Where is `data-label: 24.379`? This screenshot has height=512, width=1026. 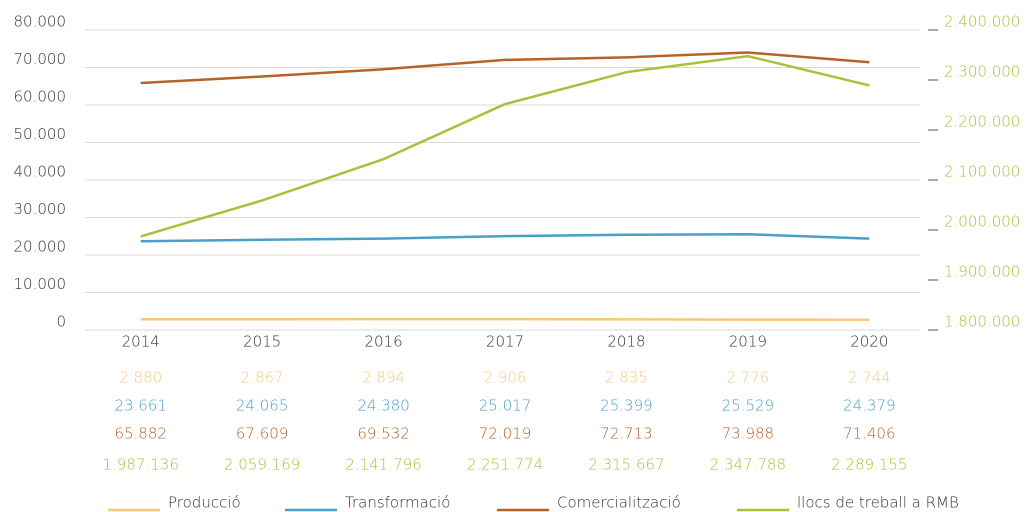 data-label: 24.379 is located at coordinates (869, 406).